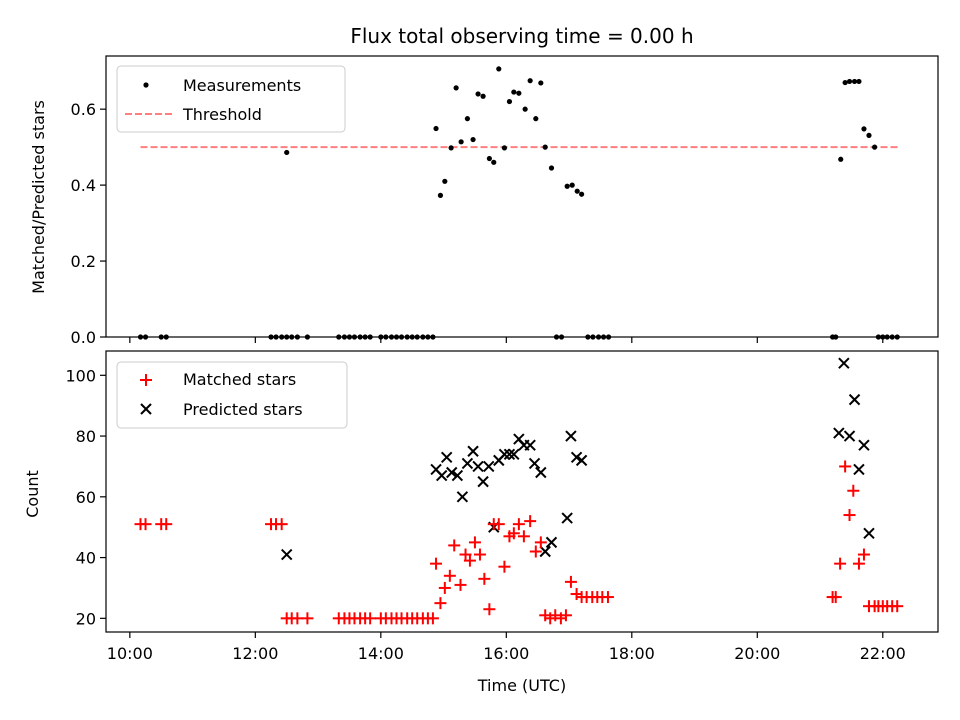 Image resolution: width=960 pixels, height=720 pixels. I want to click on bottom-y-tick-label: 100, so click(80, 375).